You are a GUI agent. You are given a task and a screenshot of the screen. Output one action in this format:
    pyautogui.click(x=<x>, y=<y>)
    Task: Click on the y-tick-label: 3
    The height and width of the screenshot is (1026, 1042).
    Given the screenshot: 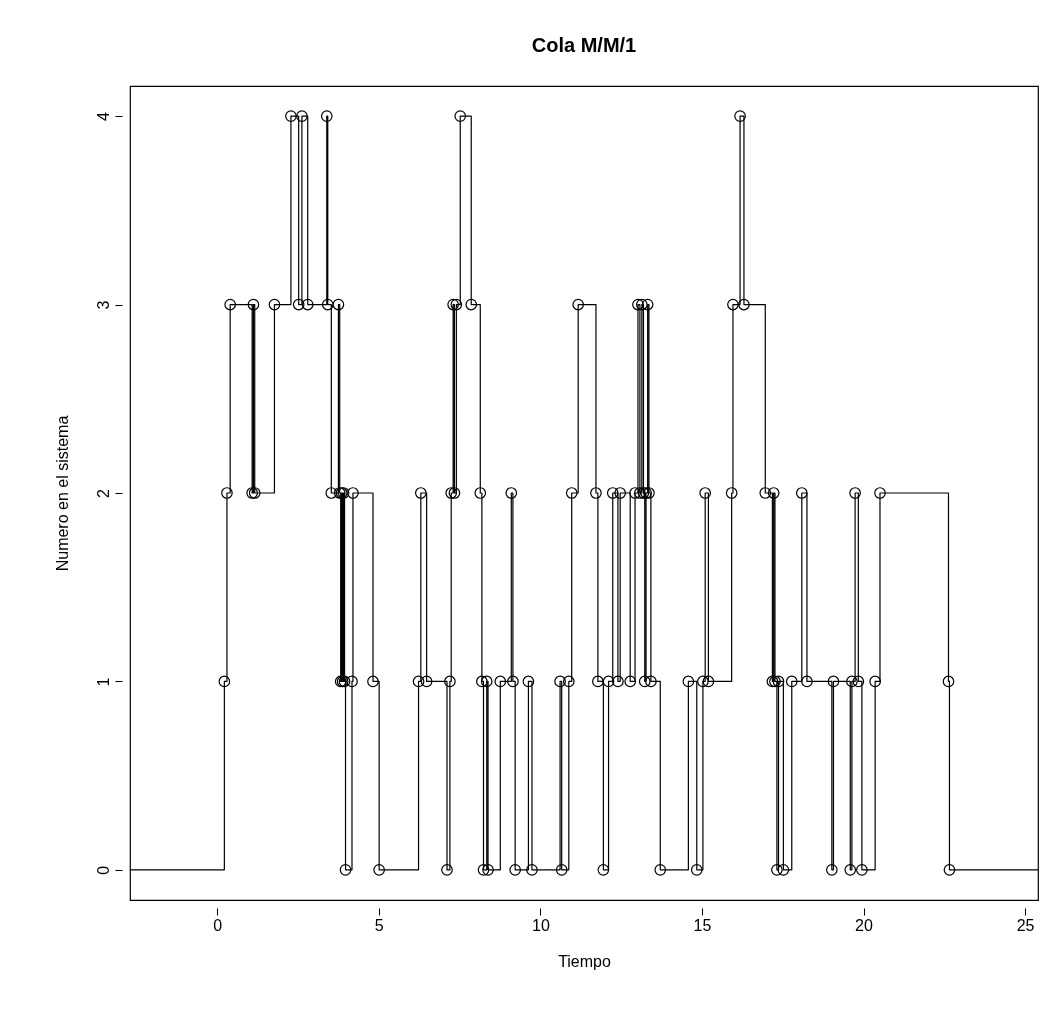 What is the action you would take?
    pyautogui.click(x=103, y=305)
    